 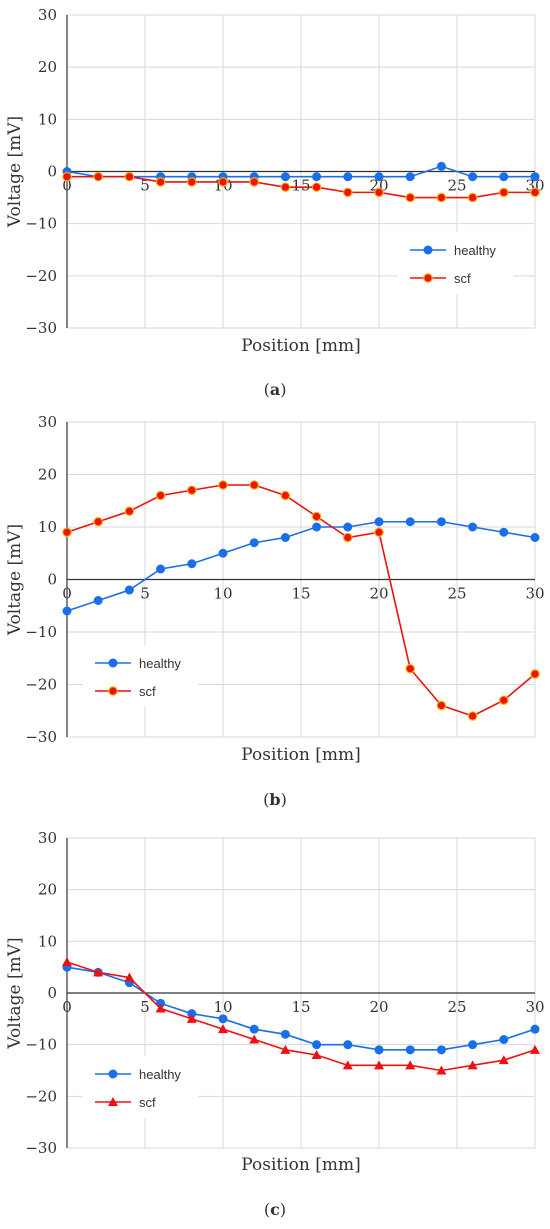 I want to click on x-tick-label: 25, so click(x=456, y=1007).